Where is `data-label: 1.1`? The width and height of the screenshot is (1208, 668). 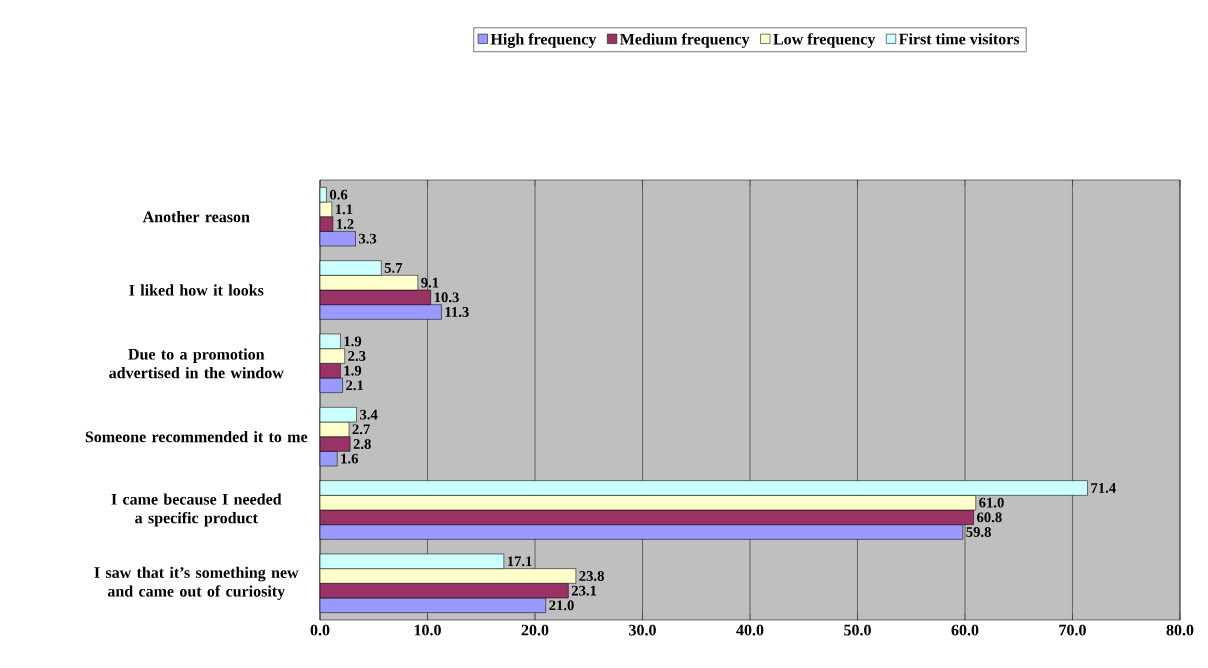
data-label: 1.1 is located at coordinates (344, 209).